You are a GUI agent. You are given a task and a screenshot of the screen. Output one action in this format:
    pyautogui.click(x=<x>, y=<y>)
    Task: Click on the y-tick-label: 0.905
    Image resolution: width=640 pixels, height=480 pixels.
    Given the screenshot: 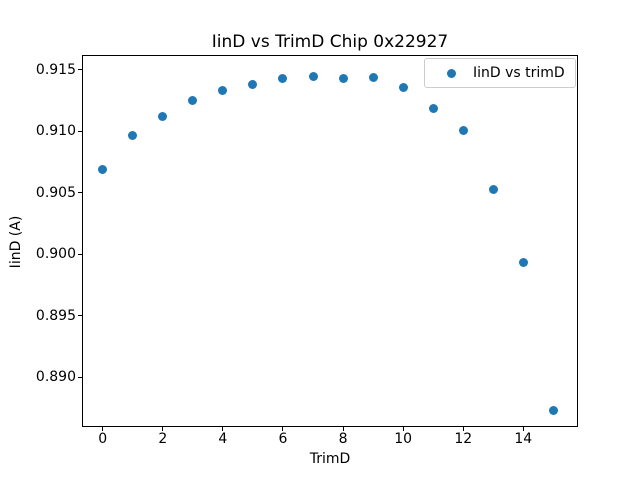 What is the action you would take?
    pyautogui.click(x=55, y=192)
    